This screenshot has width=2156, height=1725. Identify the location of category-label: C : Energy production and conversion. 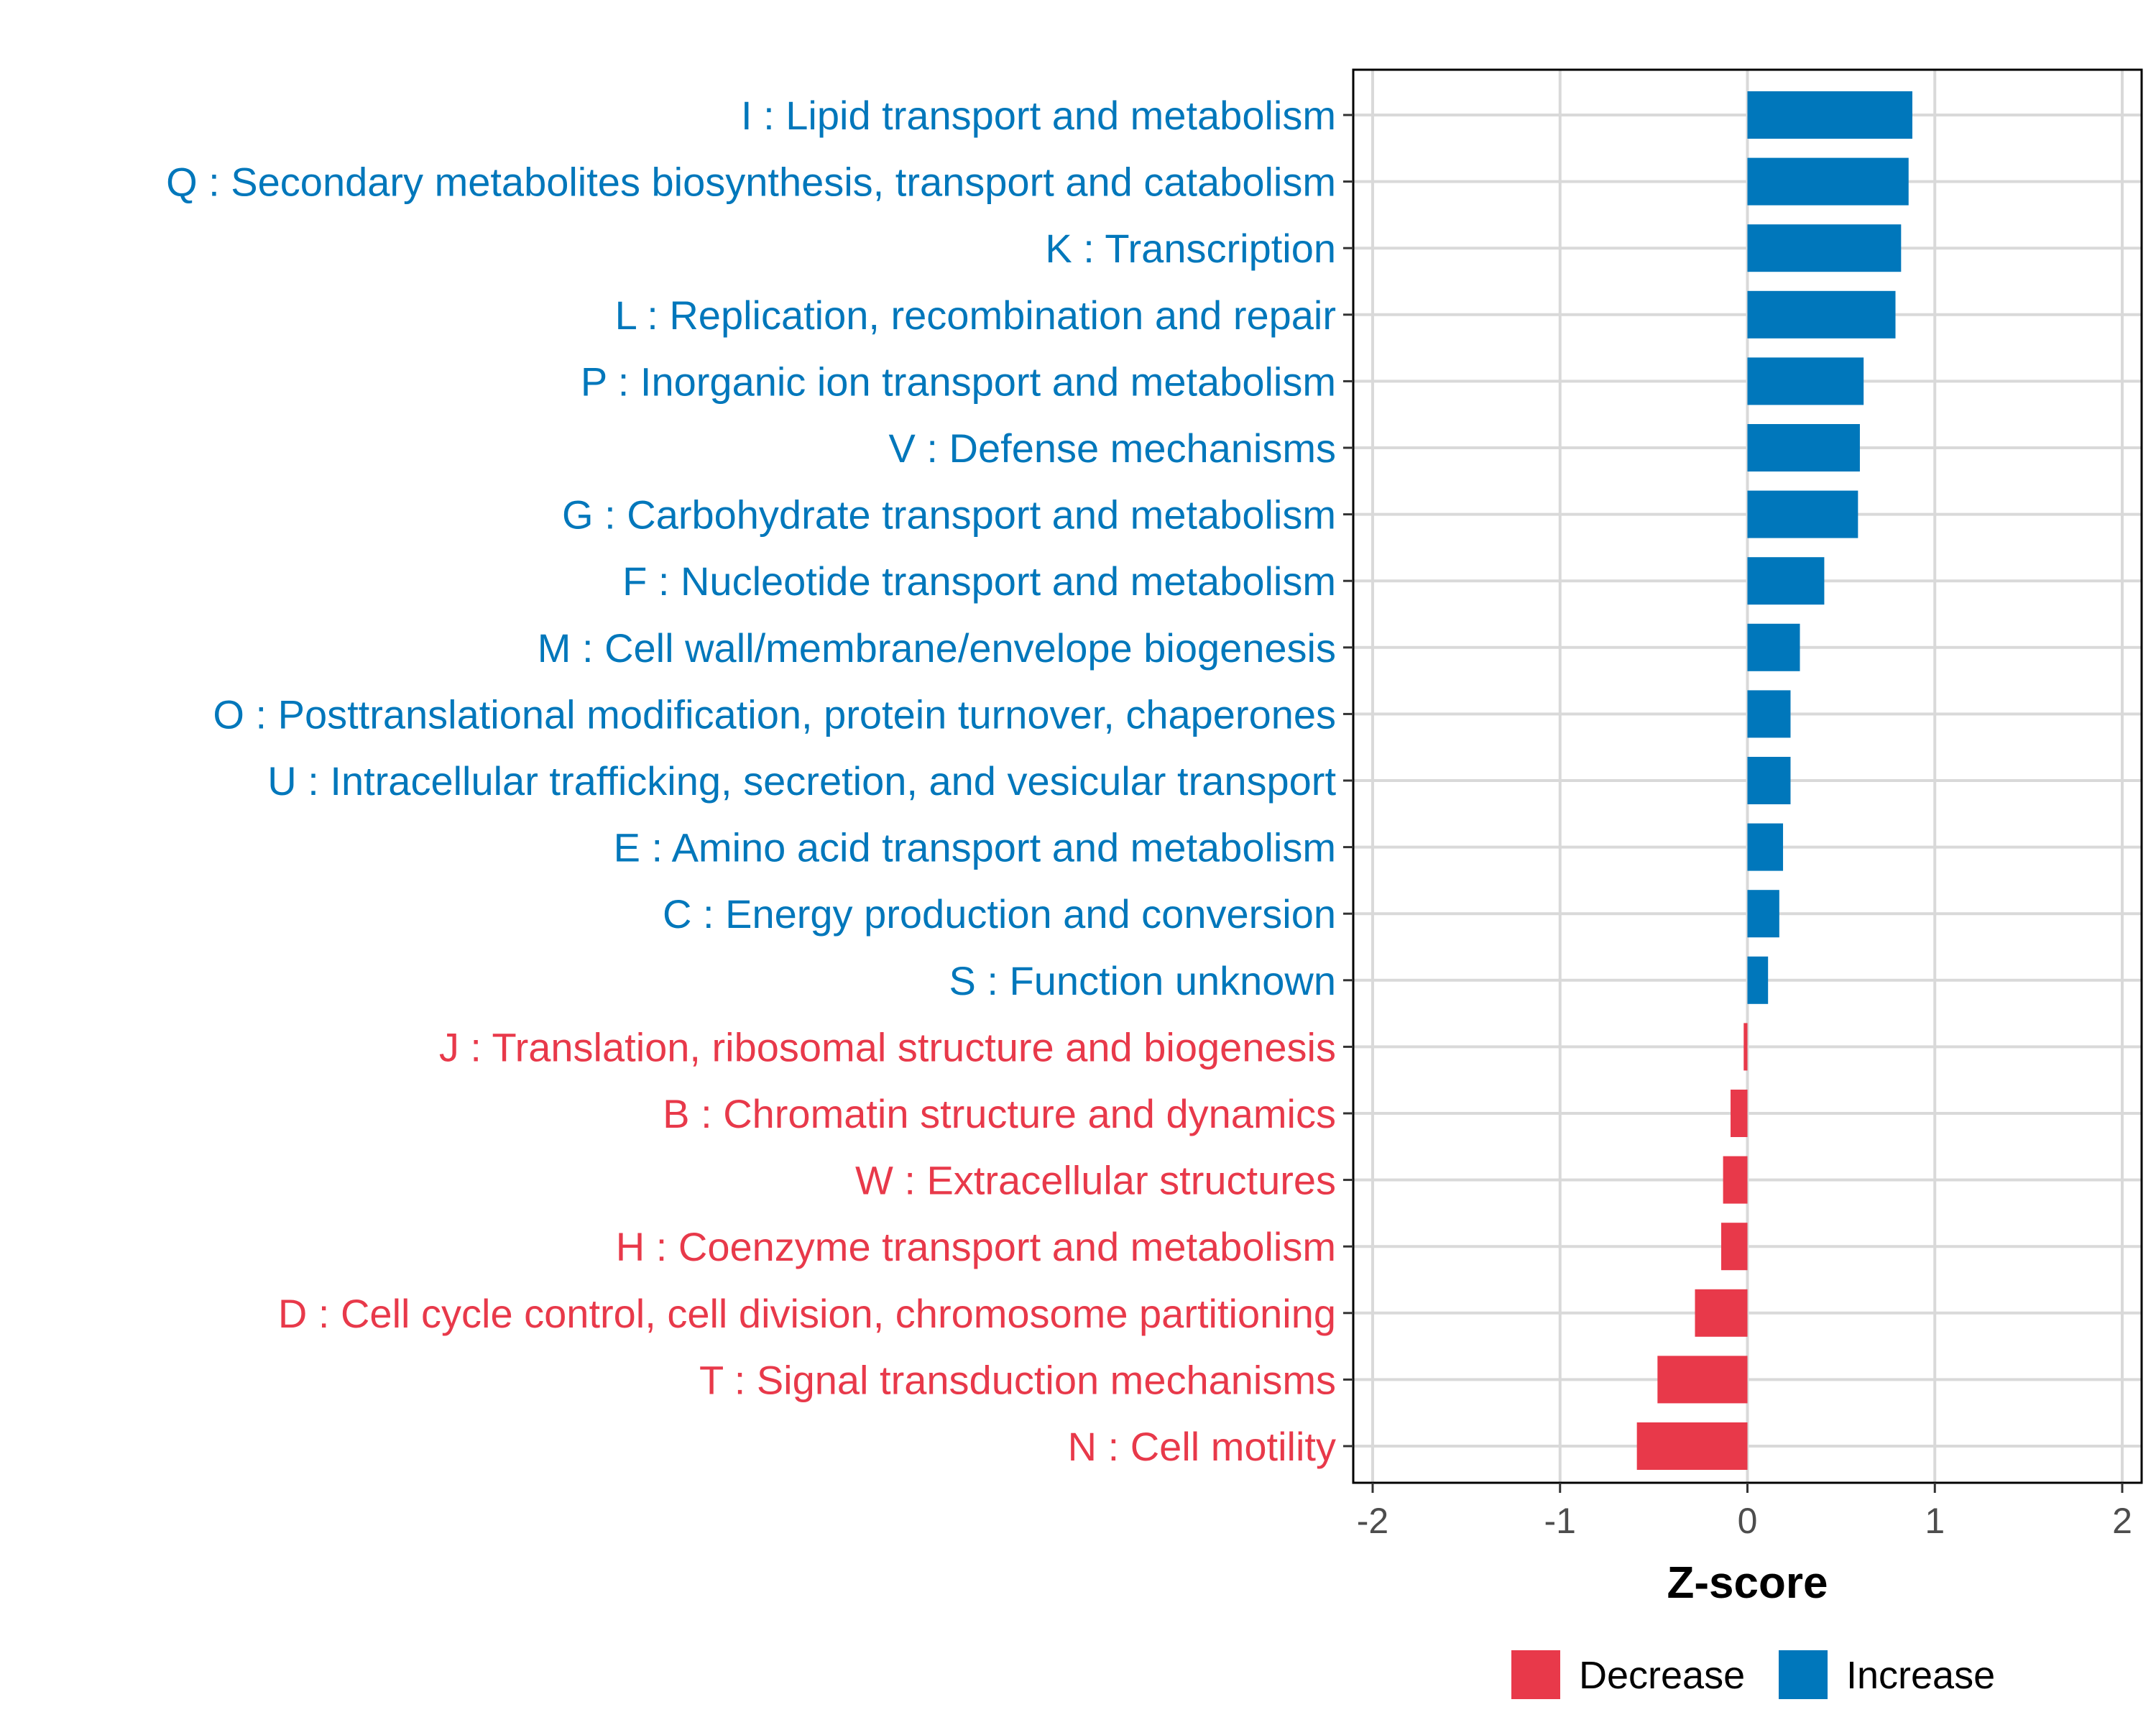
(1000, 914).